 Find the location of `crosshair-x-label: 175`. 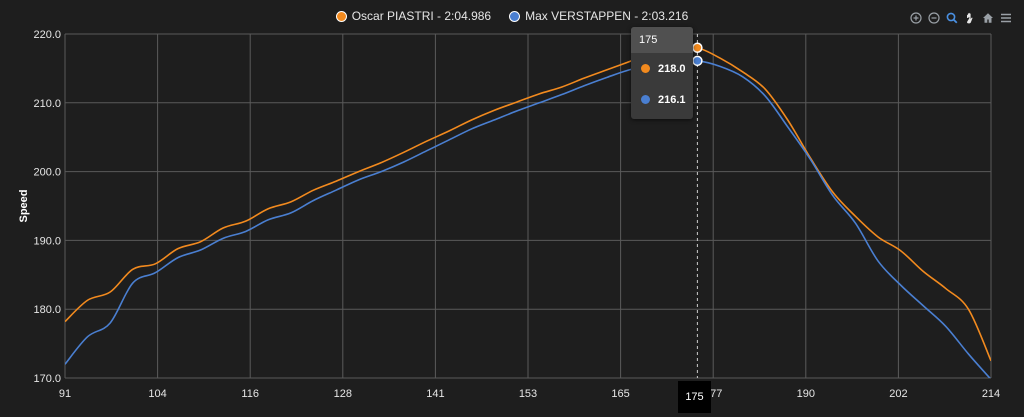

crosshair-x-label: 175 is located at coordinates (694, 397).